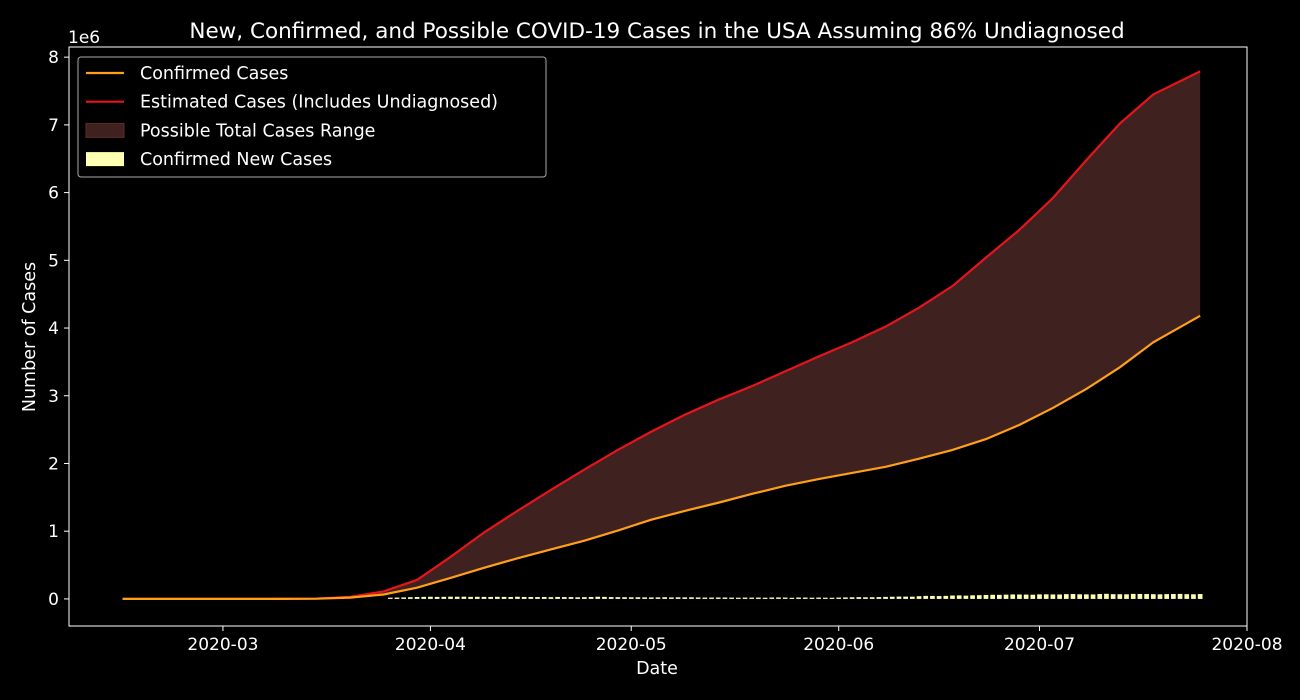 The image size is (1300, 700). What do you see at coordinates (430, 645) in the screenshot?
I see `x-tick-label: 2020-04` at bounding box center [430, 645].